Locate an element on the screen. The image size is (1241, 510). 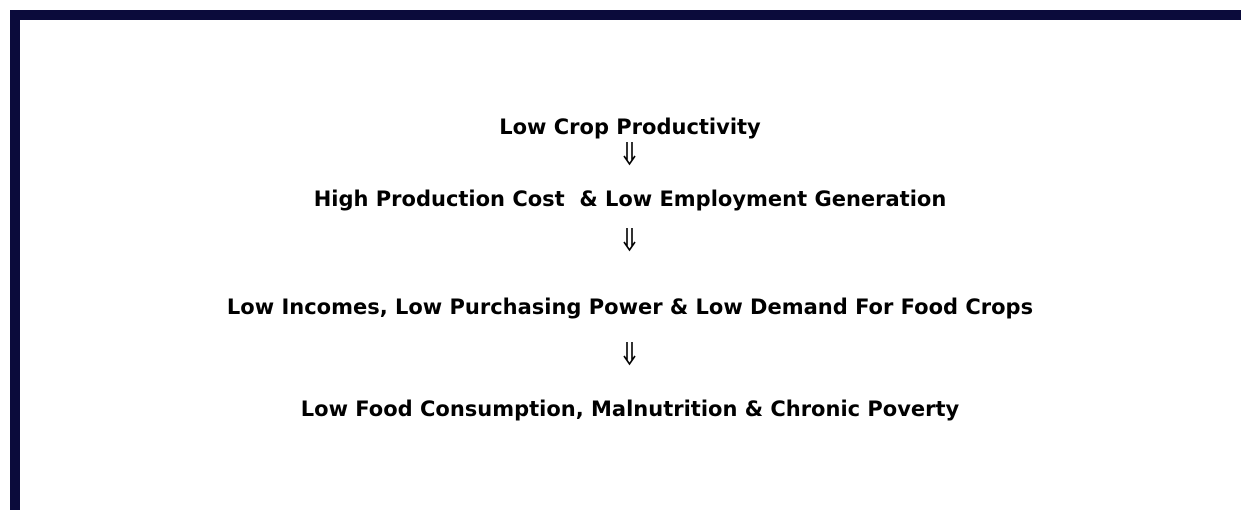
arrows is located at coordinates (629, 254).